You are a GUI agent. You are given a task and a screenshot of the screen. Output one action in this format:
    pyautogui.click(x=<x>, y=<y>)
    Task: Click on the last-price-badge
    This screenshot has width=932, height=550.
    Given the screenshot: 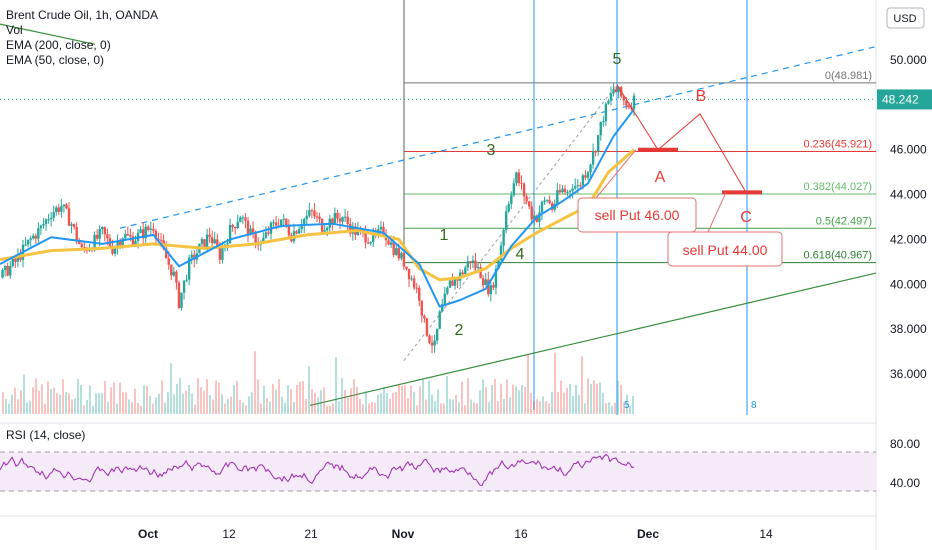 What is the action you would take?
    pyautogui.click(x=904, y=99)
    